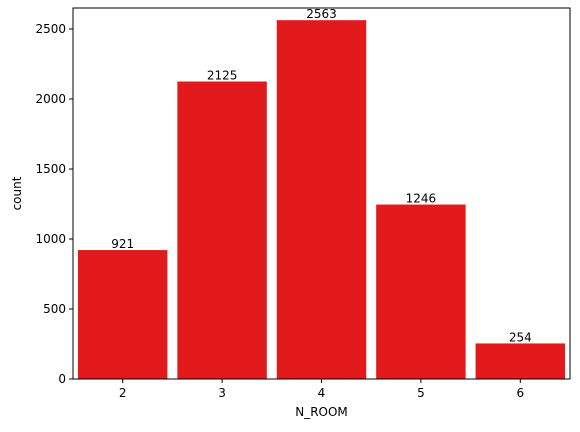 The image size is (580, 432). What do you see at coordinates (222, 76) in the screenshot?
I see `data-label-3: 2125` at bounding box center [222, 76].